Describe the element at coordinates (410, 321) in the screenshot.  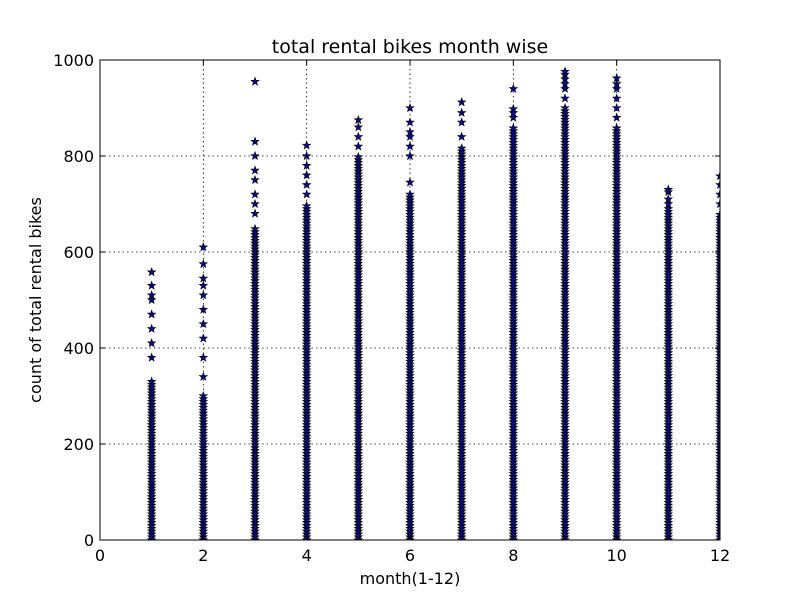
I see `month-6-points` at that location.